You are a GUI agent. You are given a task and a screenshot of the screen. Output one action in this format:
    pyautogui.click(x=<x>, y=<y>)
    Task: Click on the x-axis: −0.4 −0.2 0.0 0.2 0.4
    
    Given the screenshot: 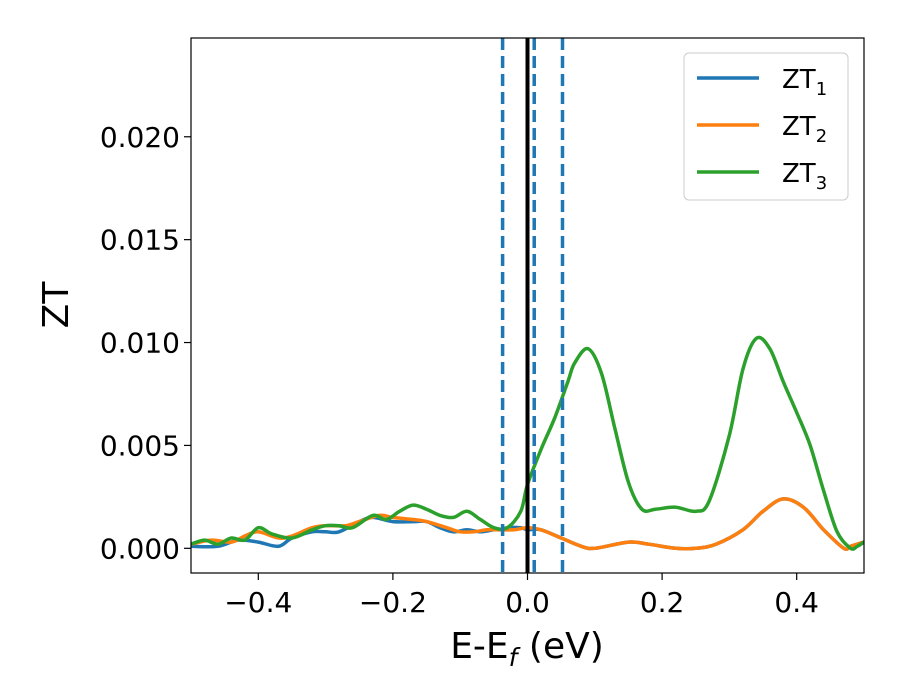 What is the action you would take?
    pyautogui.click(x=521, y=596)
    